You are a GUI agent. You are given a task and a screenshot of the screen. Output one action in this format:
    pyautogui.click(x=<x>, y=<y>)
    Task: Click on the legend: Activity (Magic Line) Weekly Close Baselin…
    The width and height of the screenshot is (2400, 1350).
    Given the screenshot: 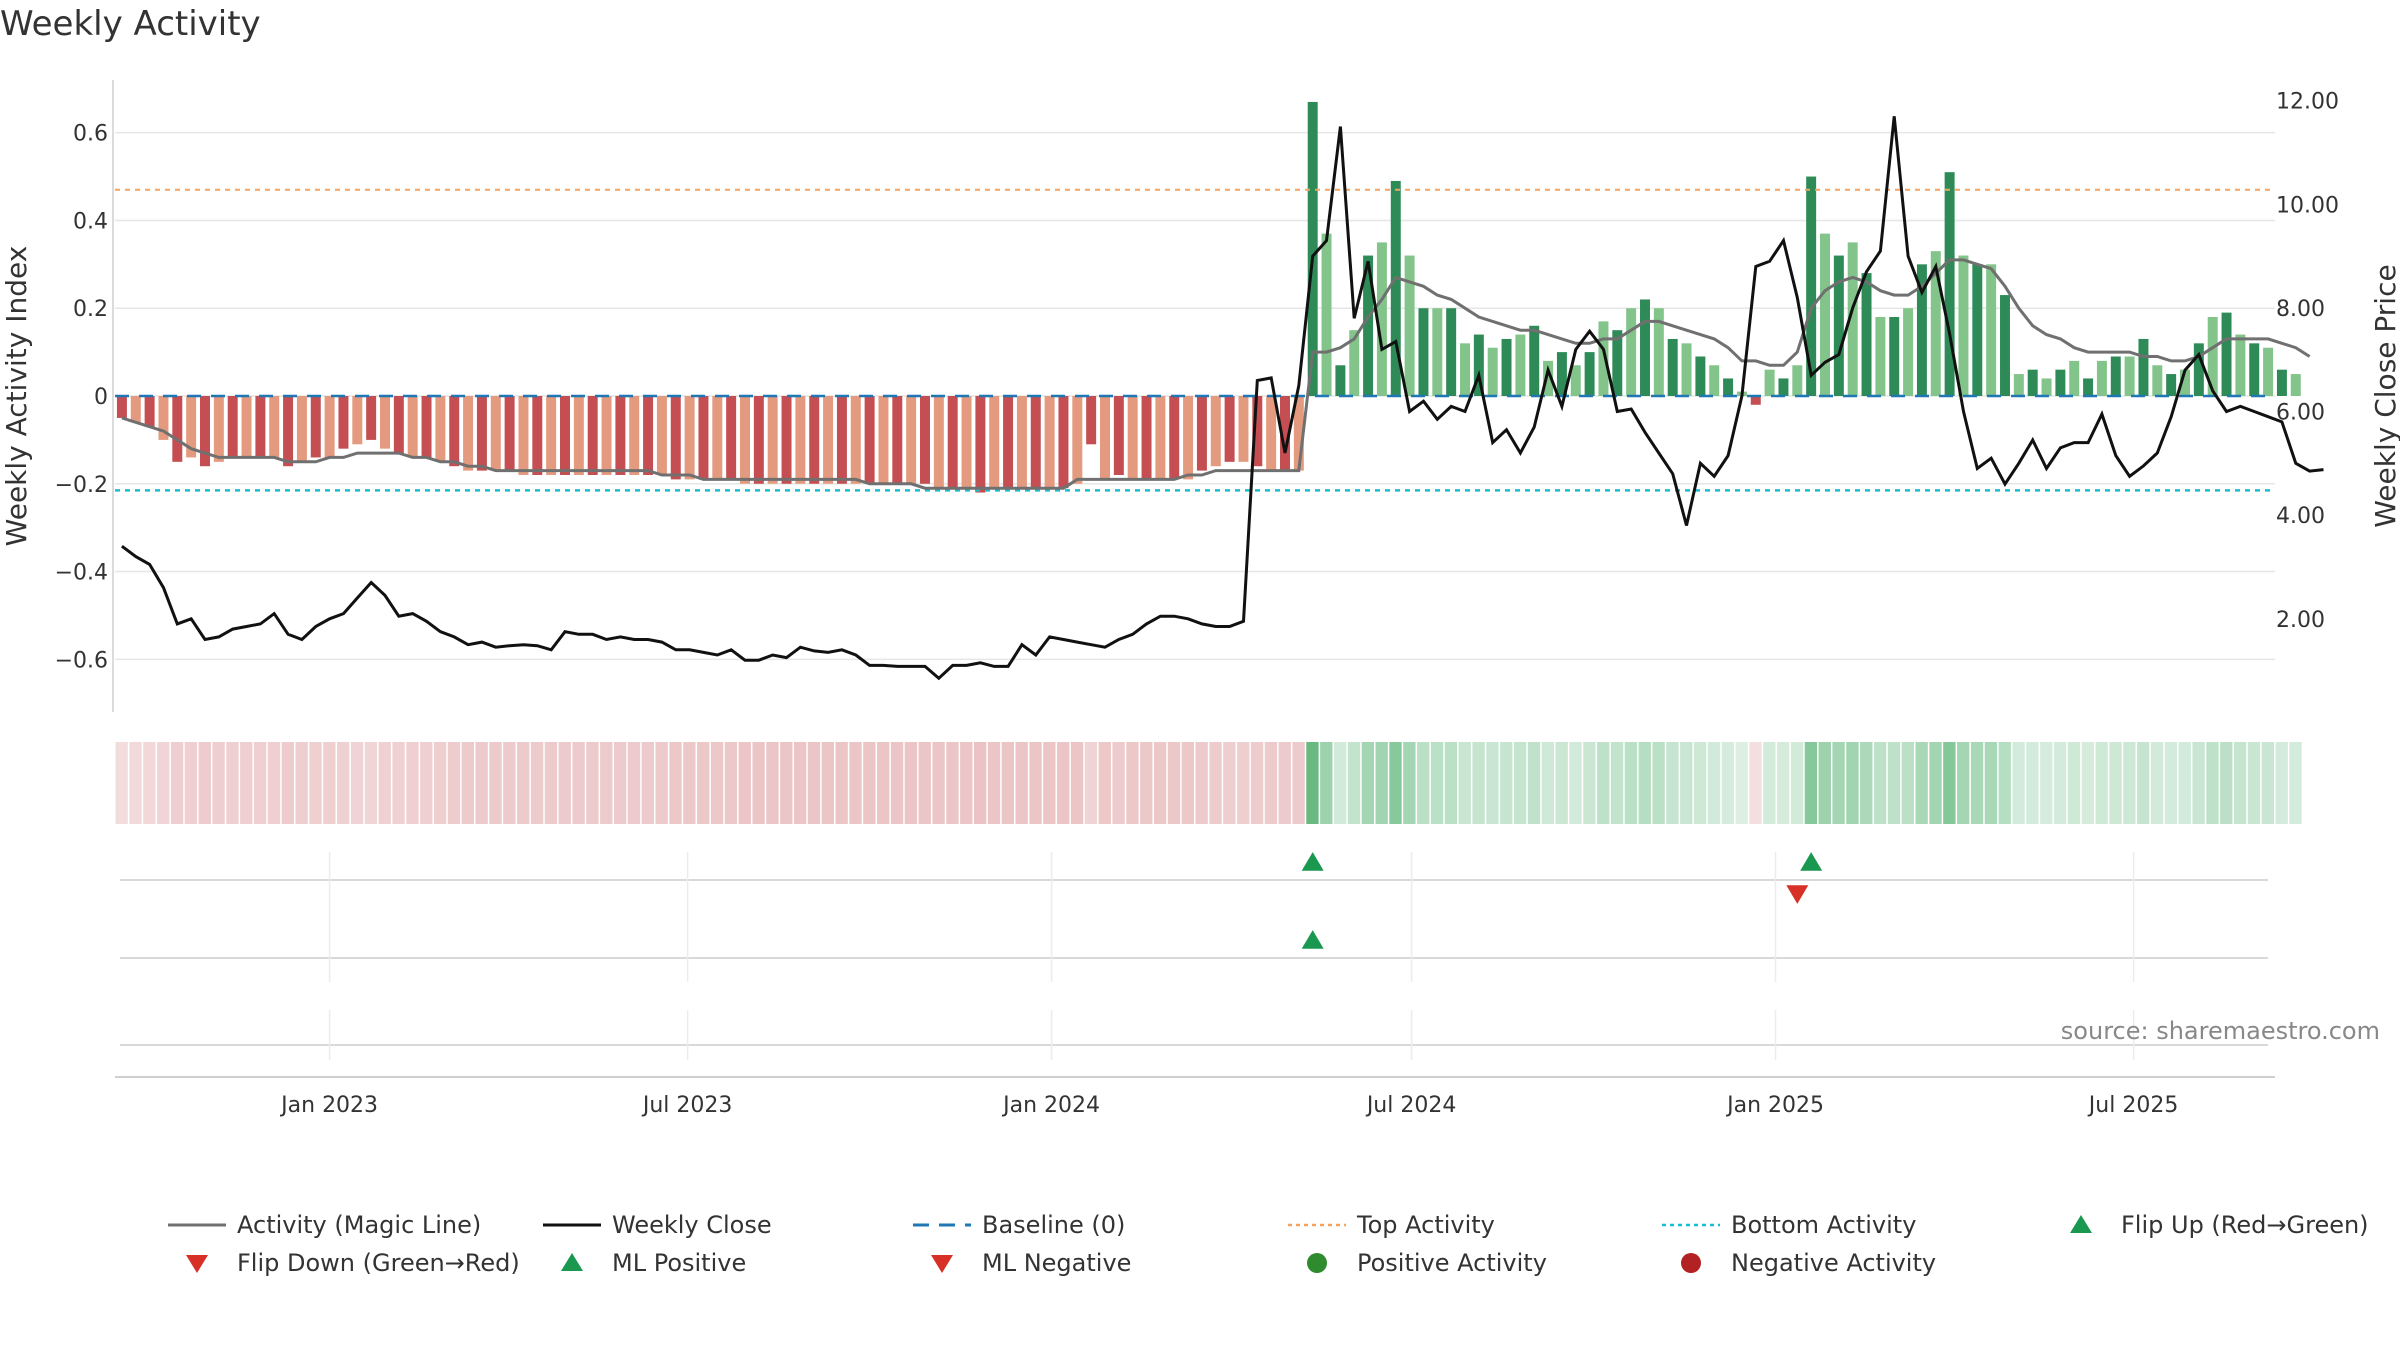 What is the action you would take?
    pyautogui.click(x=1268, y=1244)
    